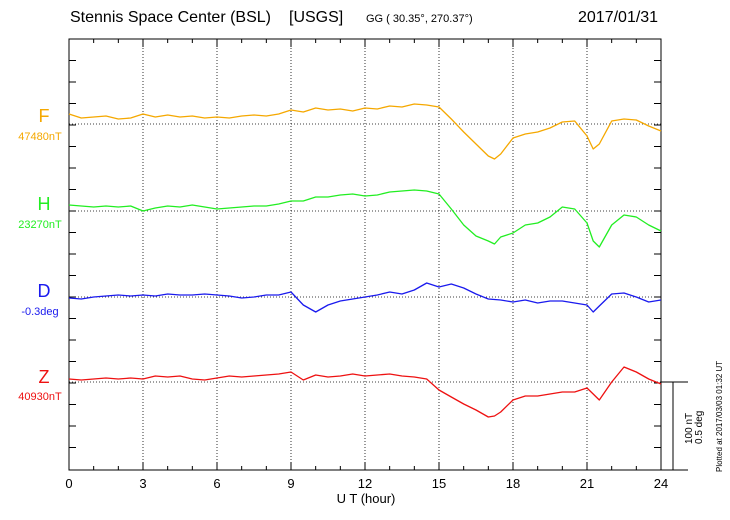 The height and width of the screenshot is (520, 730). I want to click on series-line-d, so click(365, 297).